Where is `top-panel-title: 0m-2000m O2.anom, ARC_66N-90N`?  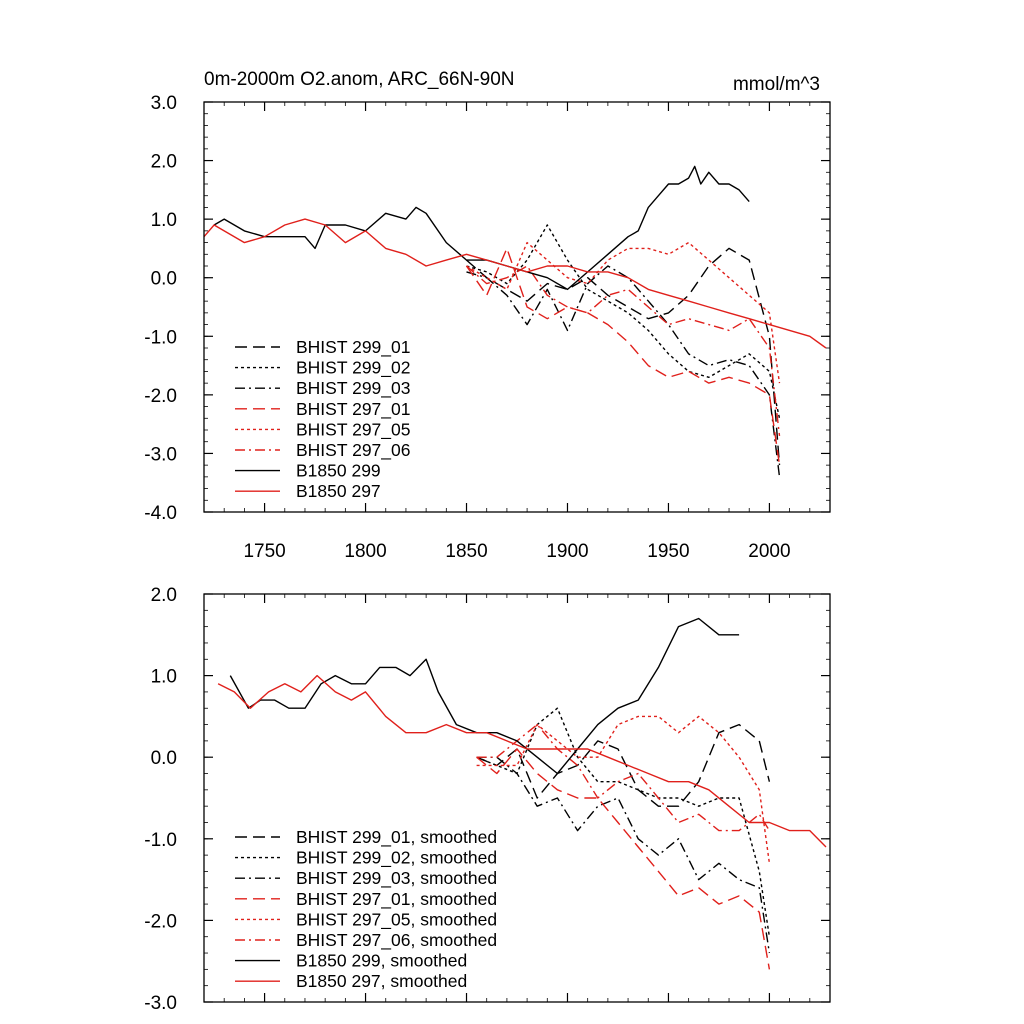
top-panel-title: 0m-2000m O2.anom, ARC_66N-90N is located at coordinates (359, 79).